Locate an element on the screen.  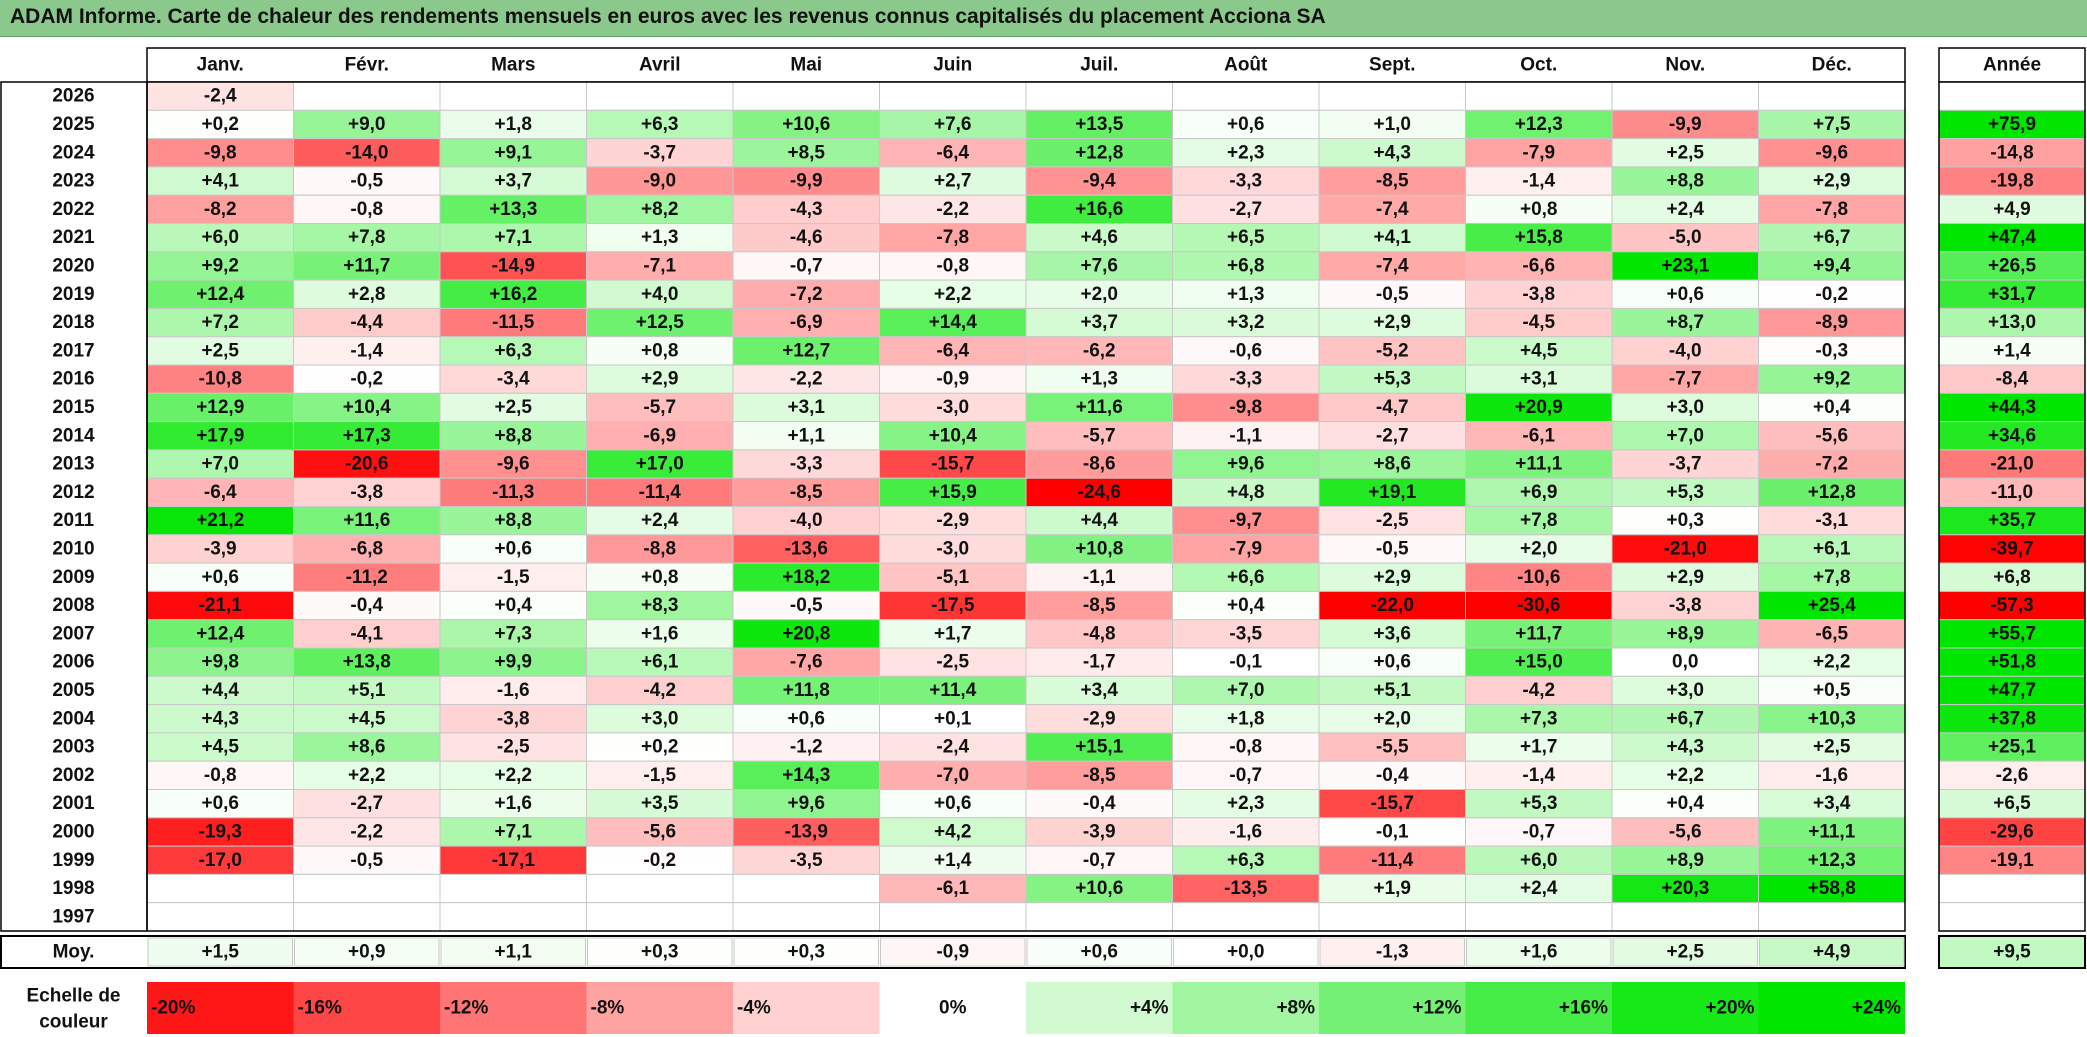
cell-value-2000-10: -0,7 is located at coordinates (1538, 831).